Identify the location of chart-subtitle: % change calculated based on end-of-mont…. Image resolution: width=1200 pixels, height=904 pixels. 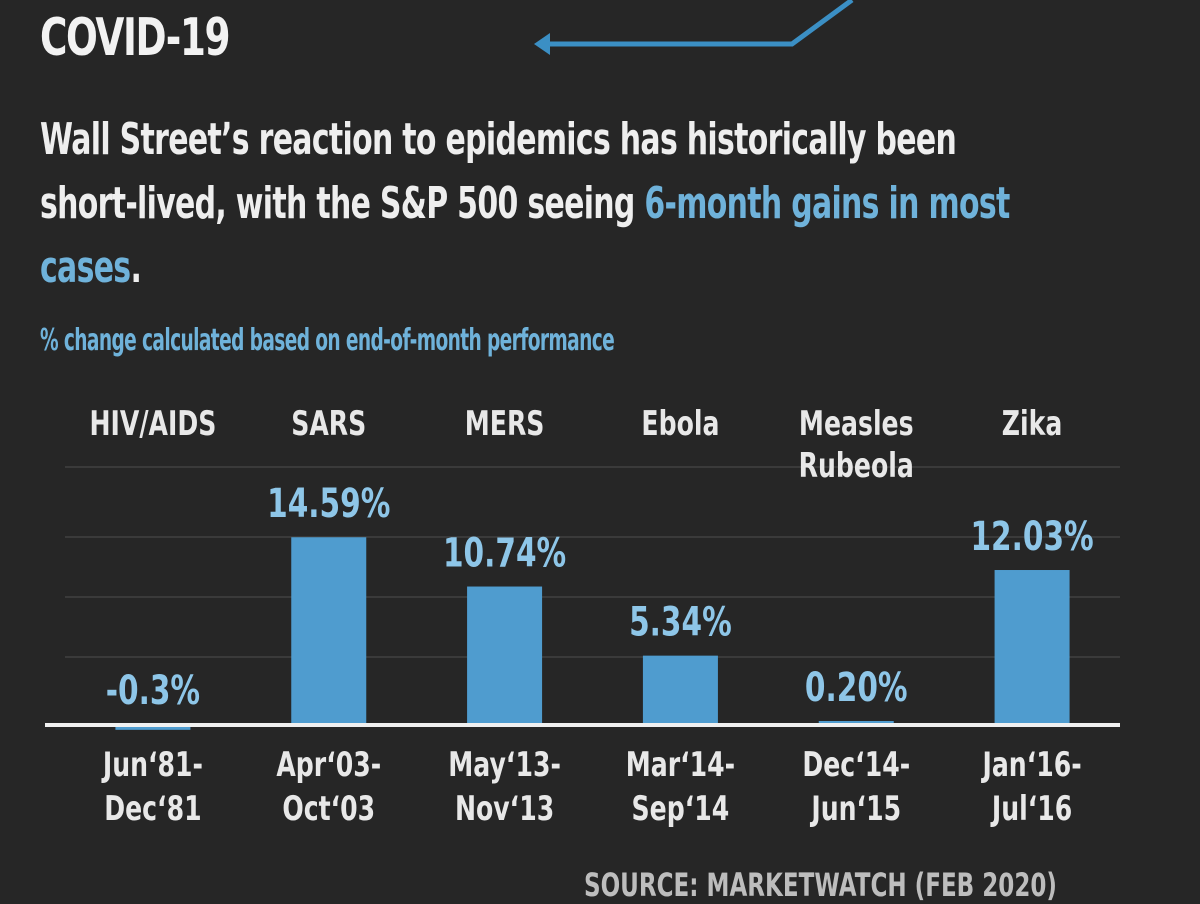
(327, 340).